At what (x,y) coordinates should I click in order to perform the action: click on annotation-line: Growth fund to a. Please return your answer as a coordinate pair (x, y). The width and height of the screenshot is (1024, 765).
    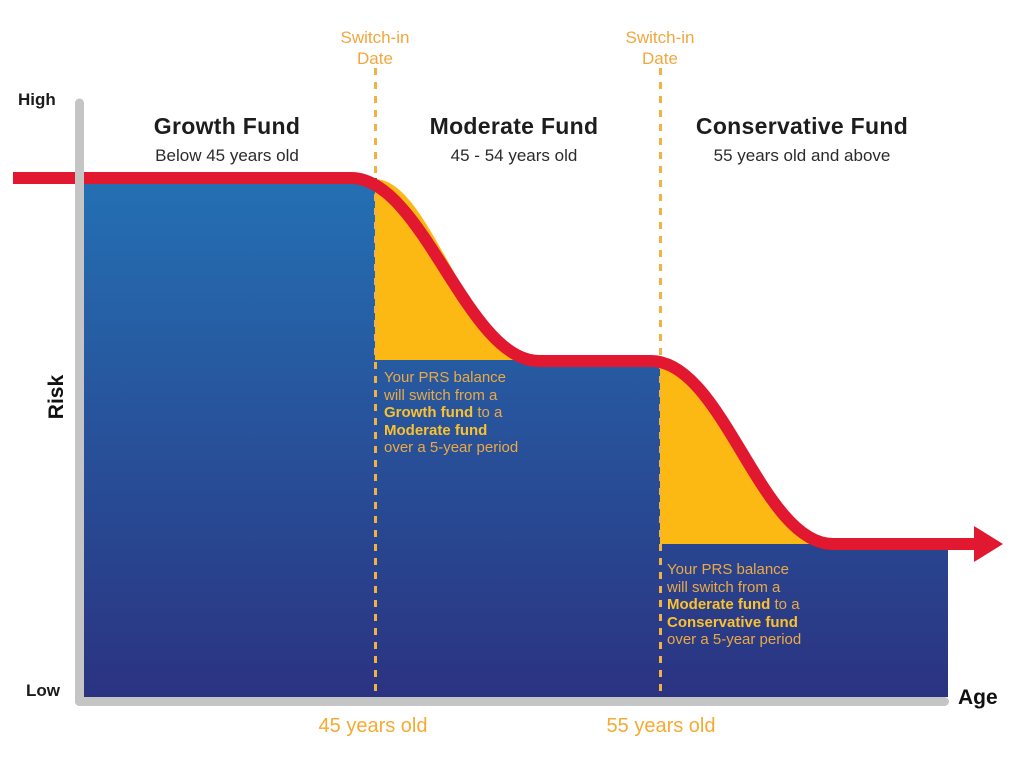
    Looking at the image, I should click on (443, 413).